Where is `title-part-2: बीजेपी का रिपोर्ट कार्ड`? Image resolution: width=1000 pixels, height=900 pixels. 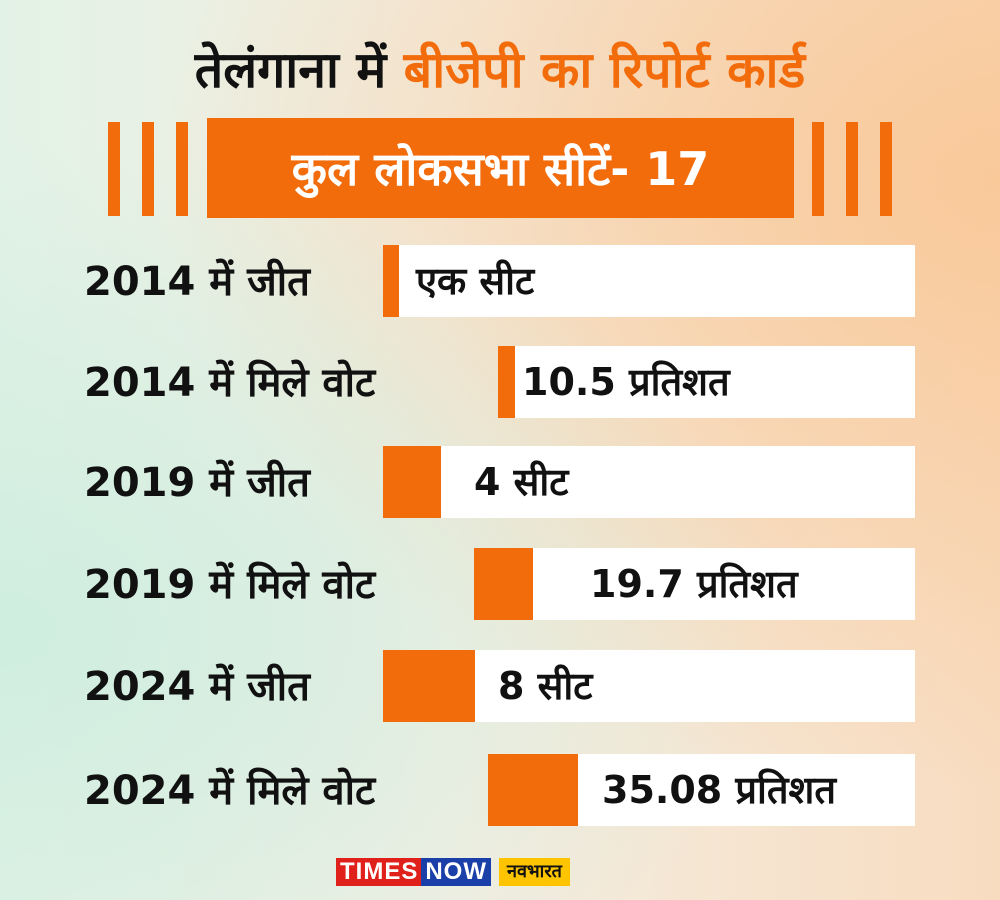
title-part-2: बीजेपी का रिपोर्ट कार्ड is located at coordinates (604, 70).